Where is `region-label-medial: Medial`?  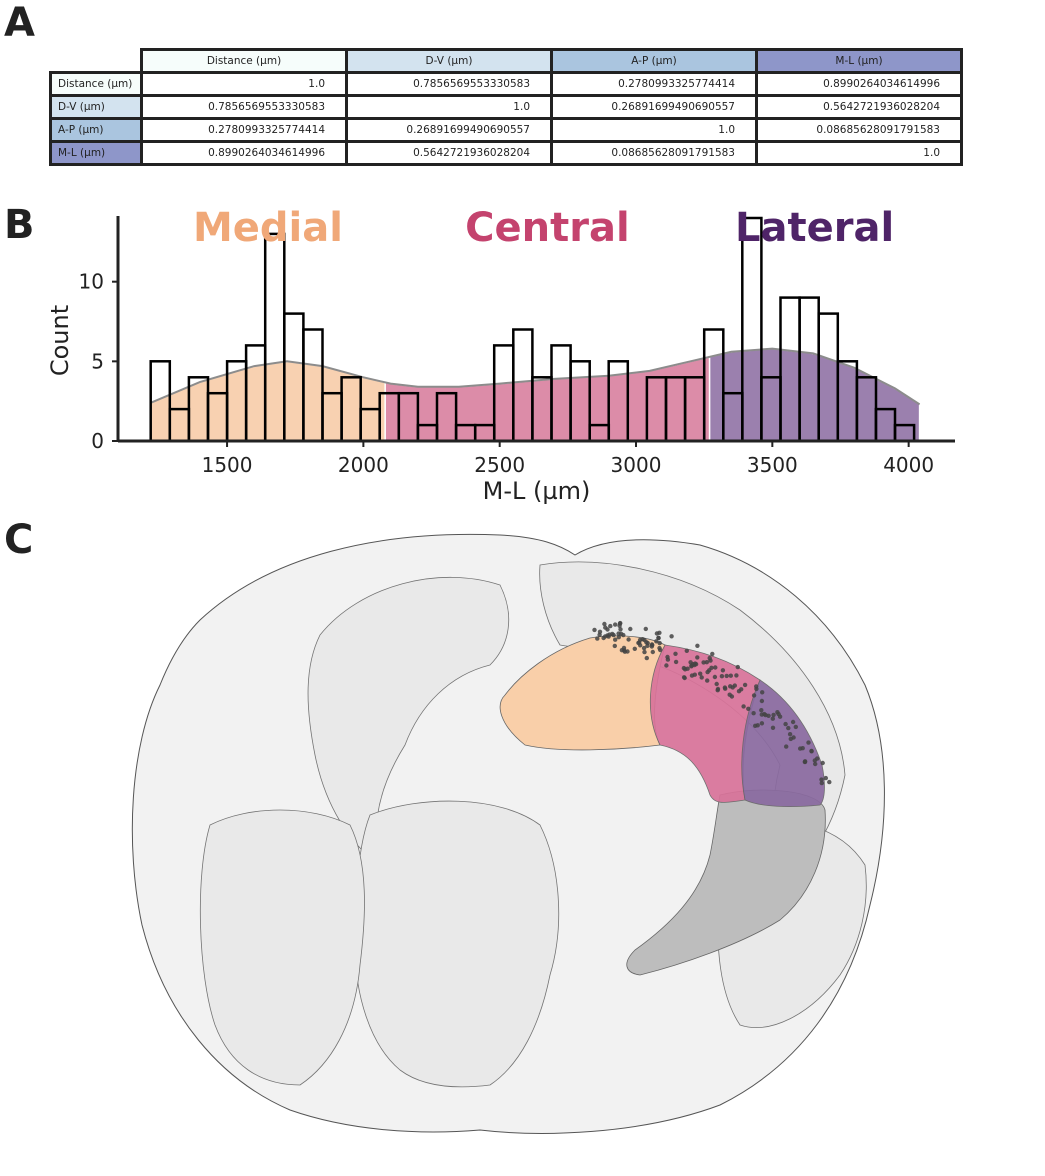 region-label-medial: Medial is located at coordinates (268, 228).